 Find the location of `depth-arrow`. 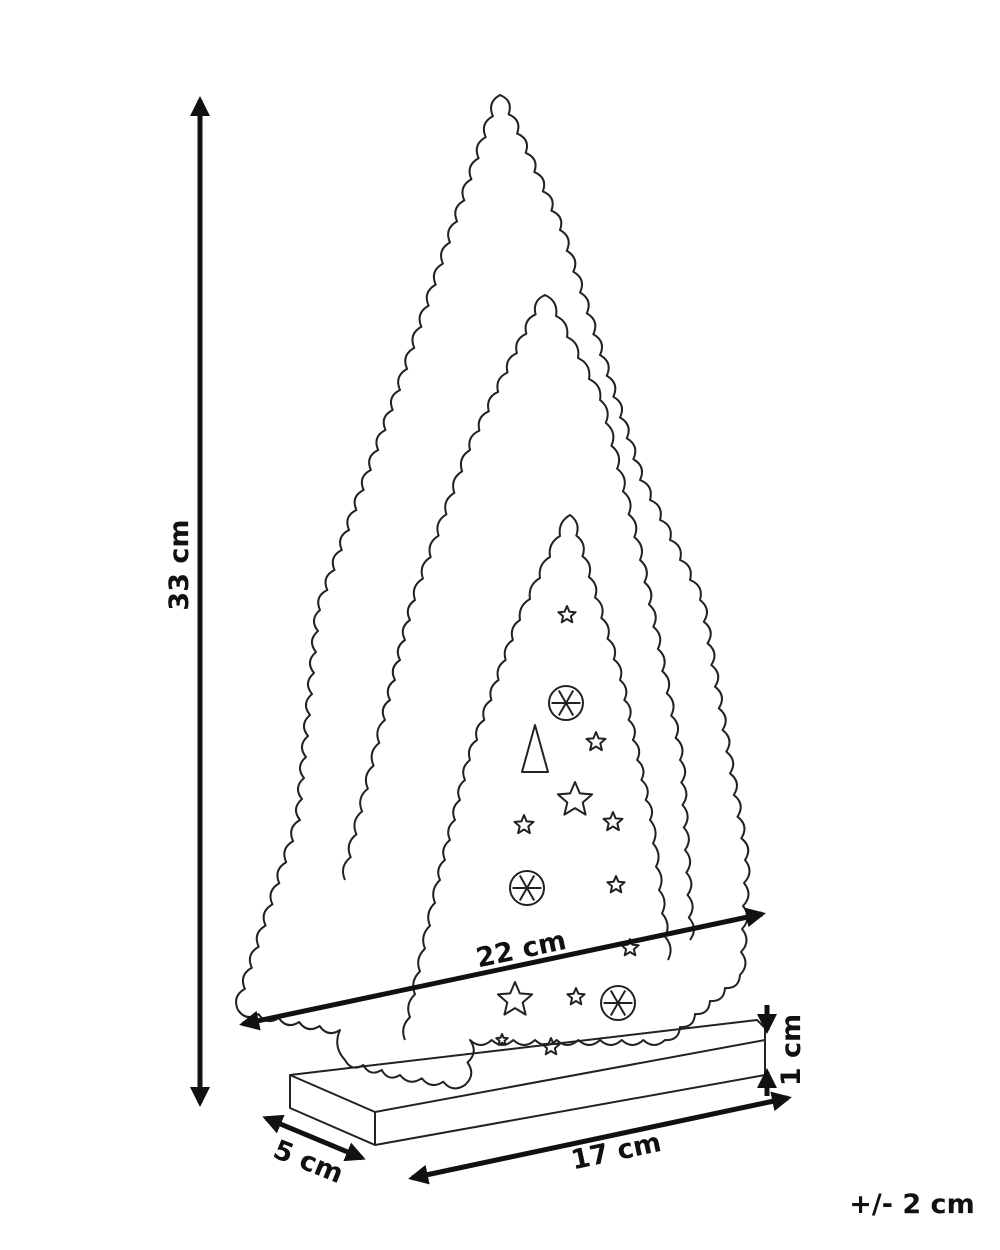

depth-arrow is located at coordinates (314, 1138).